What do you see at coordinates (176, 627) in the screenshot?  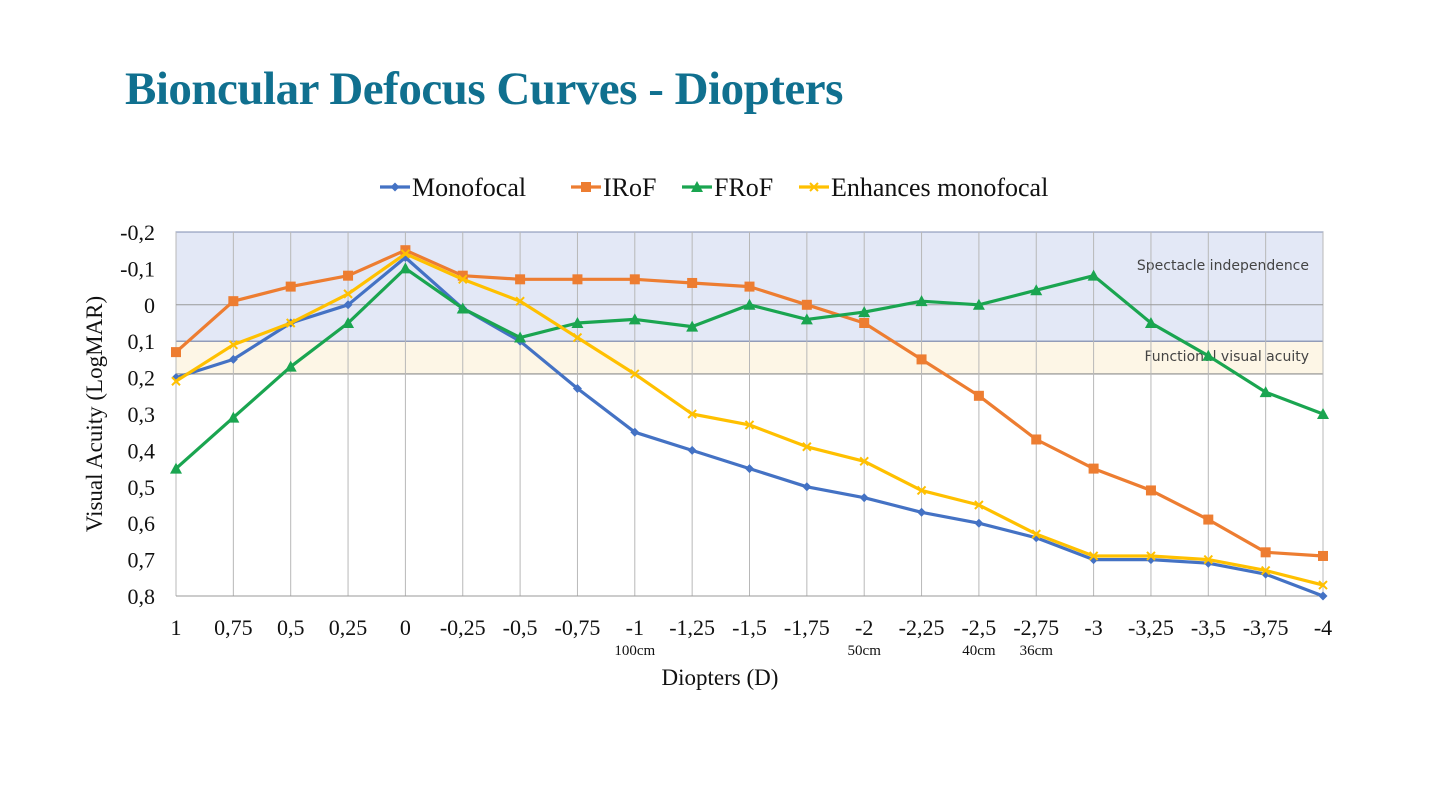 I see `x-tick-label: 1` at bounding box center [176, 627].